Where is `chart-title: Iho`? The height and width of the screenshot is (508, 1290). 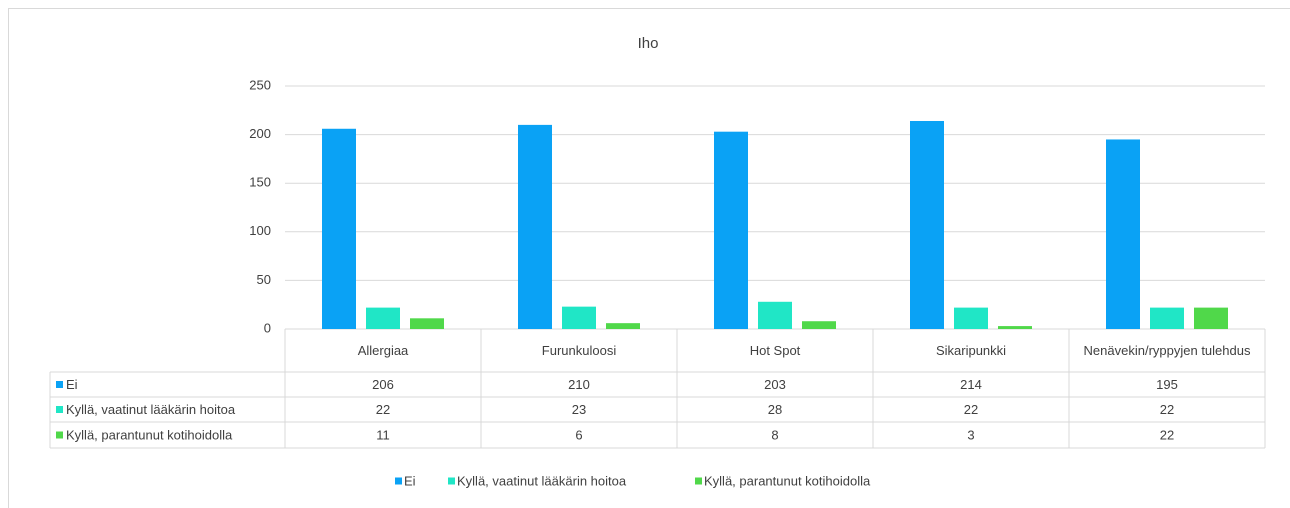
chart-title: Iho is located at coordinates (648, 43).